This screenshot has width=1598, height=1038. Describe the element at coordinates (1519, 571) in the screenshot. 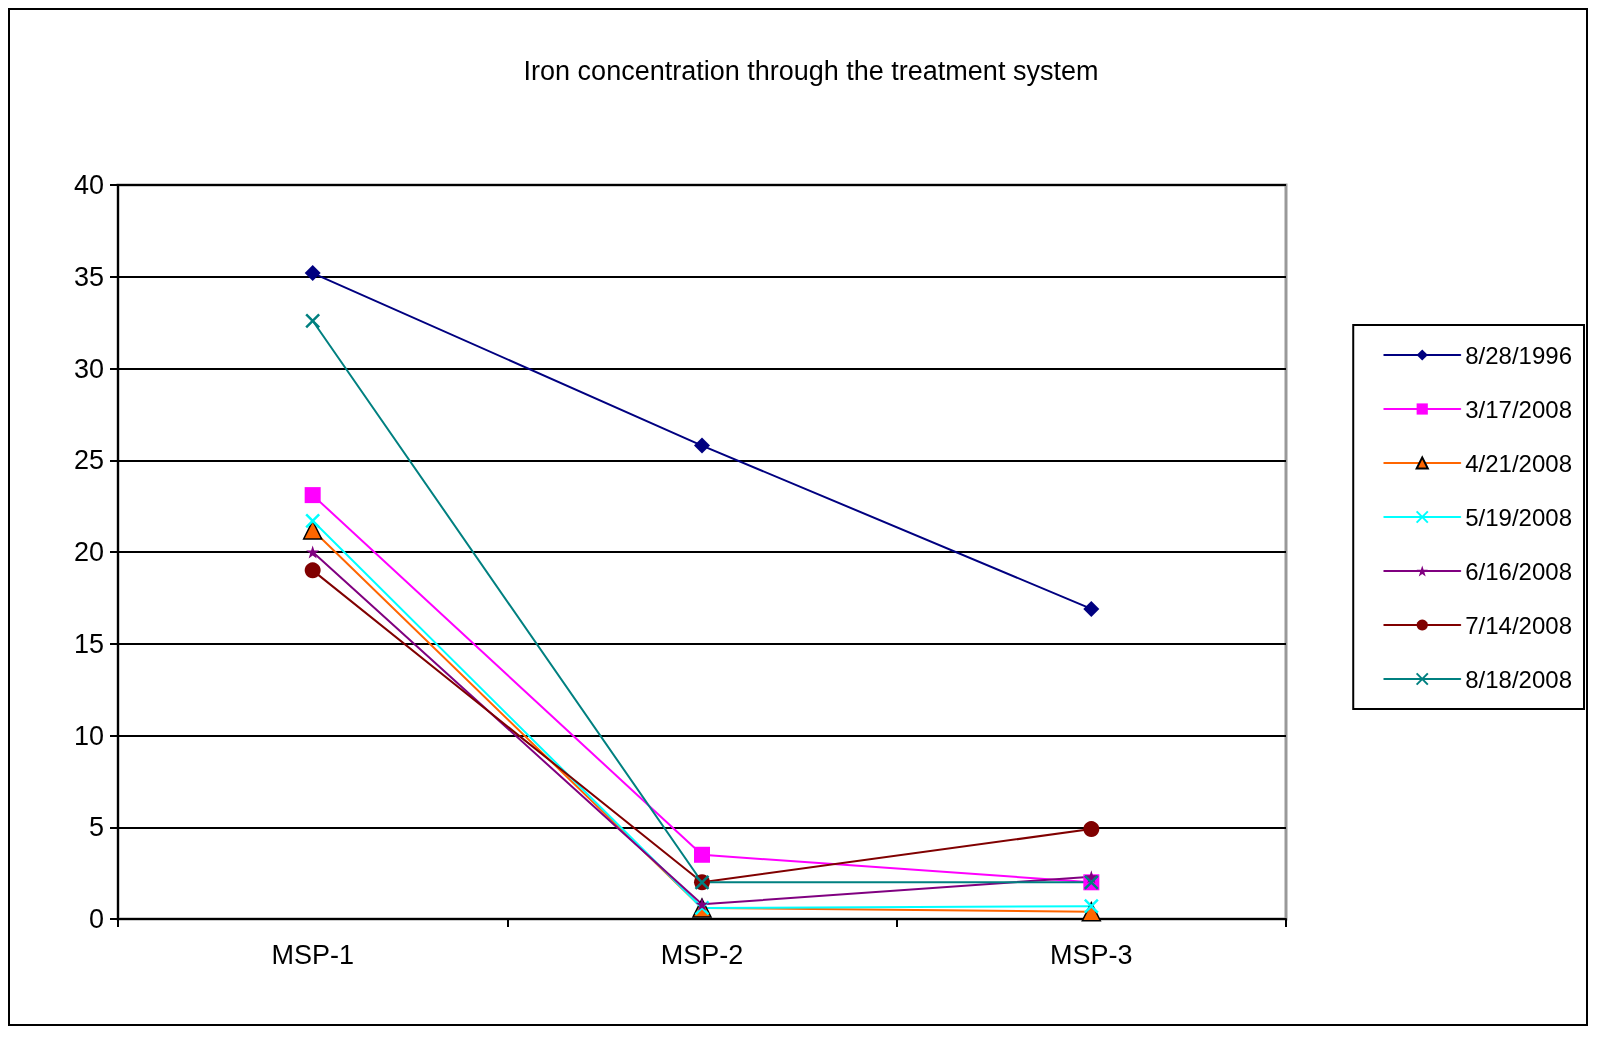

I see `legend-label: 6/16/2008` at that location.